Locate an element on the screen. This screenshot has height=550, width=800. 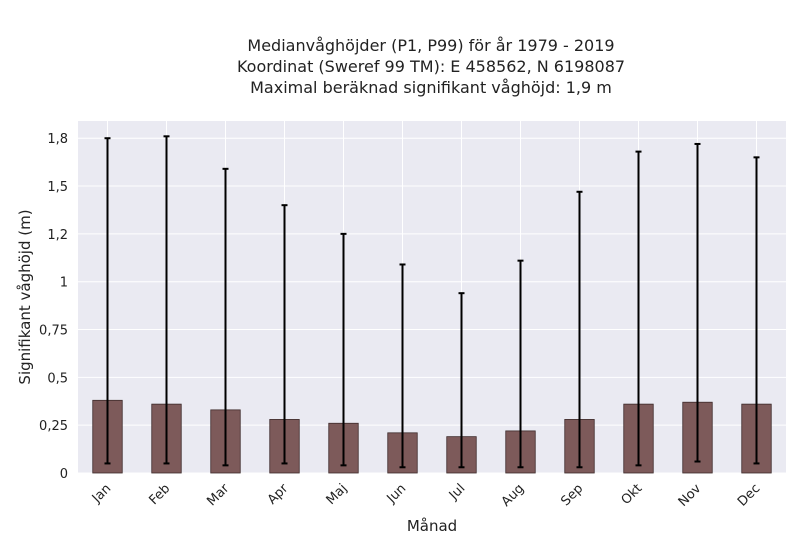
x-tick-label: Apr is located at coordinates (278, 494).